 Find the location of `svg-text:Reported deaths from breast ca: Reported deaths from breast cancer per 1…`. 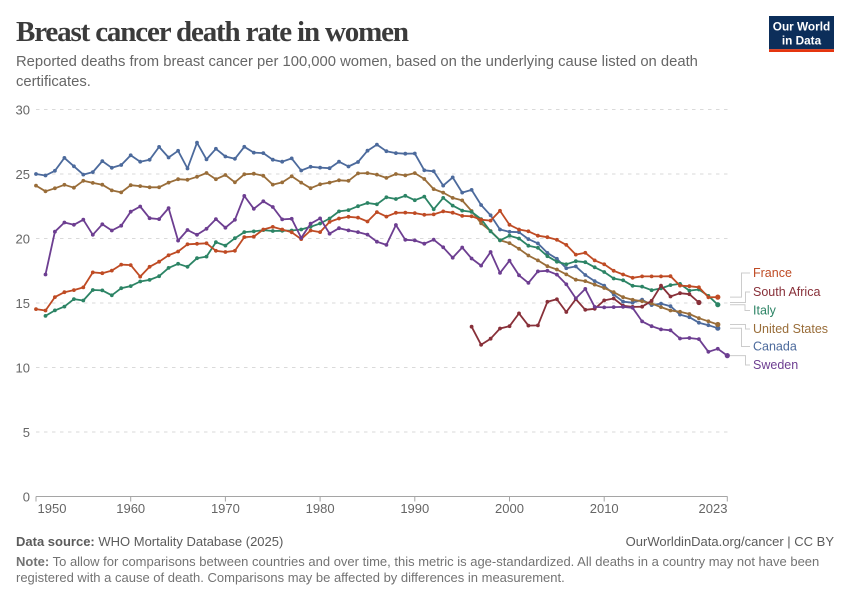

svg-text:Reported deaths from breast ca: Reported deaths from breast cancer per 1… is located at coordinates (357, 62).